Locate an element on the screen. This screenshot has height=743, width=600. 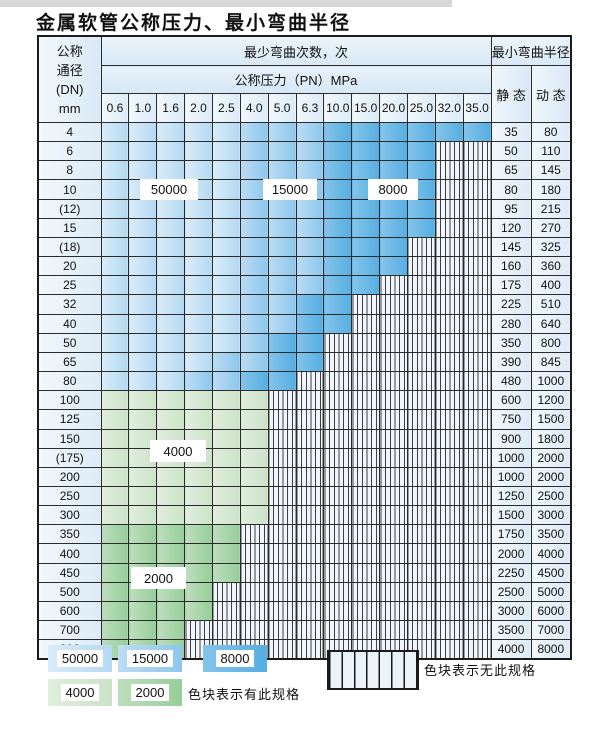
dynamic-radius-cell: 800 is located at coordinates (551, 342).